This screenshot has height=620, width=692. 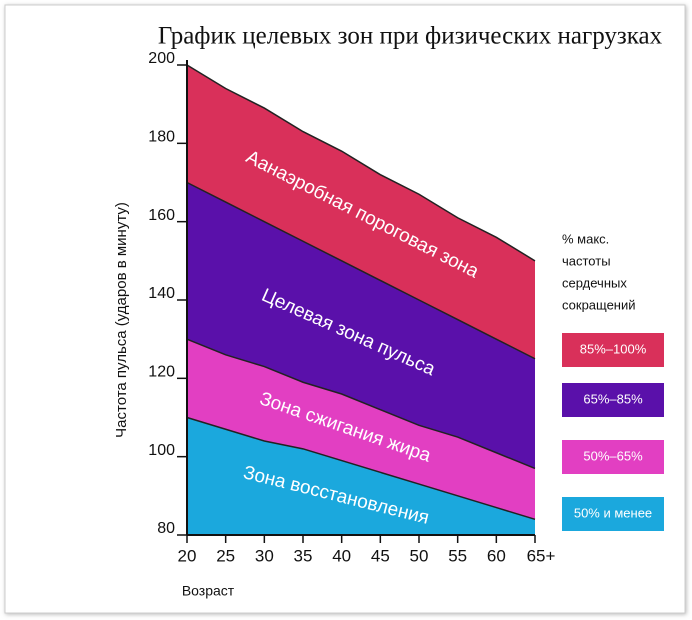 What do you see at coordinates (303, 555) in the screenshot?
I see `x-tick-label: 35` at bounding box center [303, 555].